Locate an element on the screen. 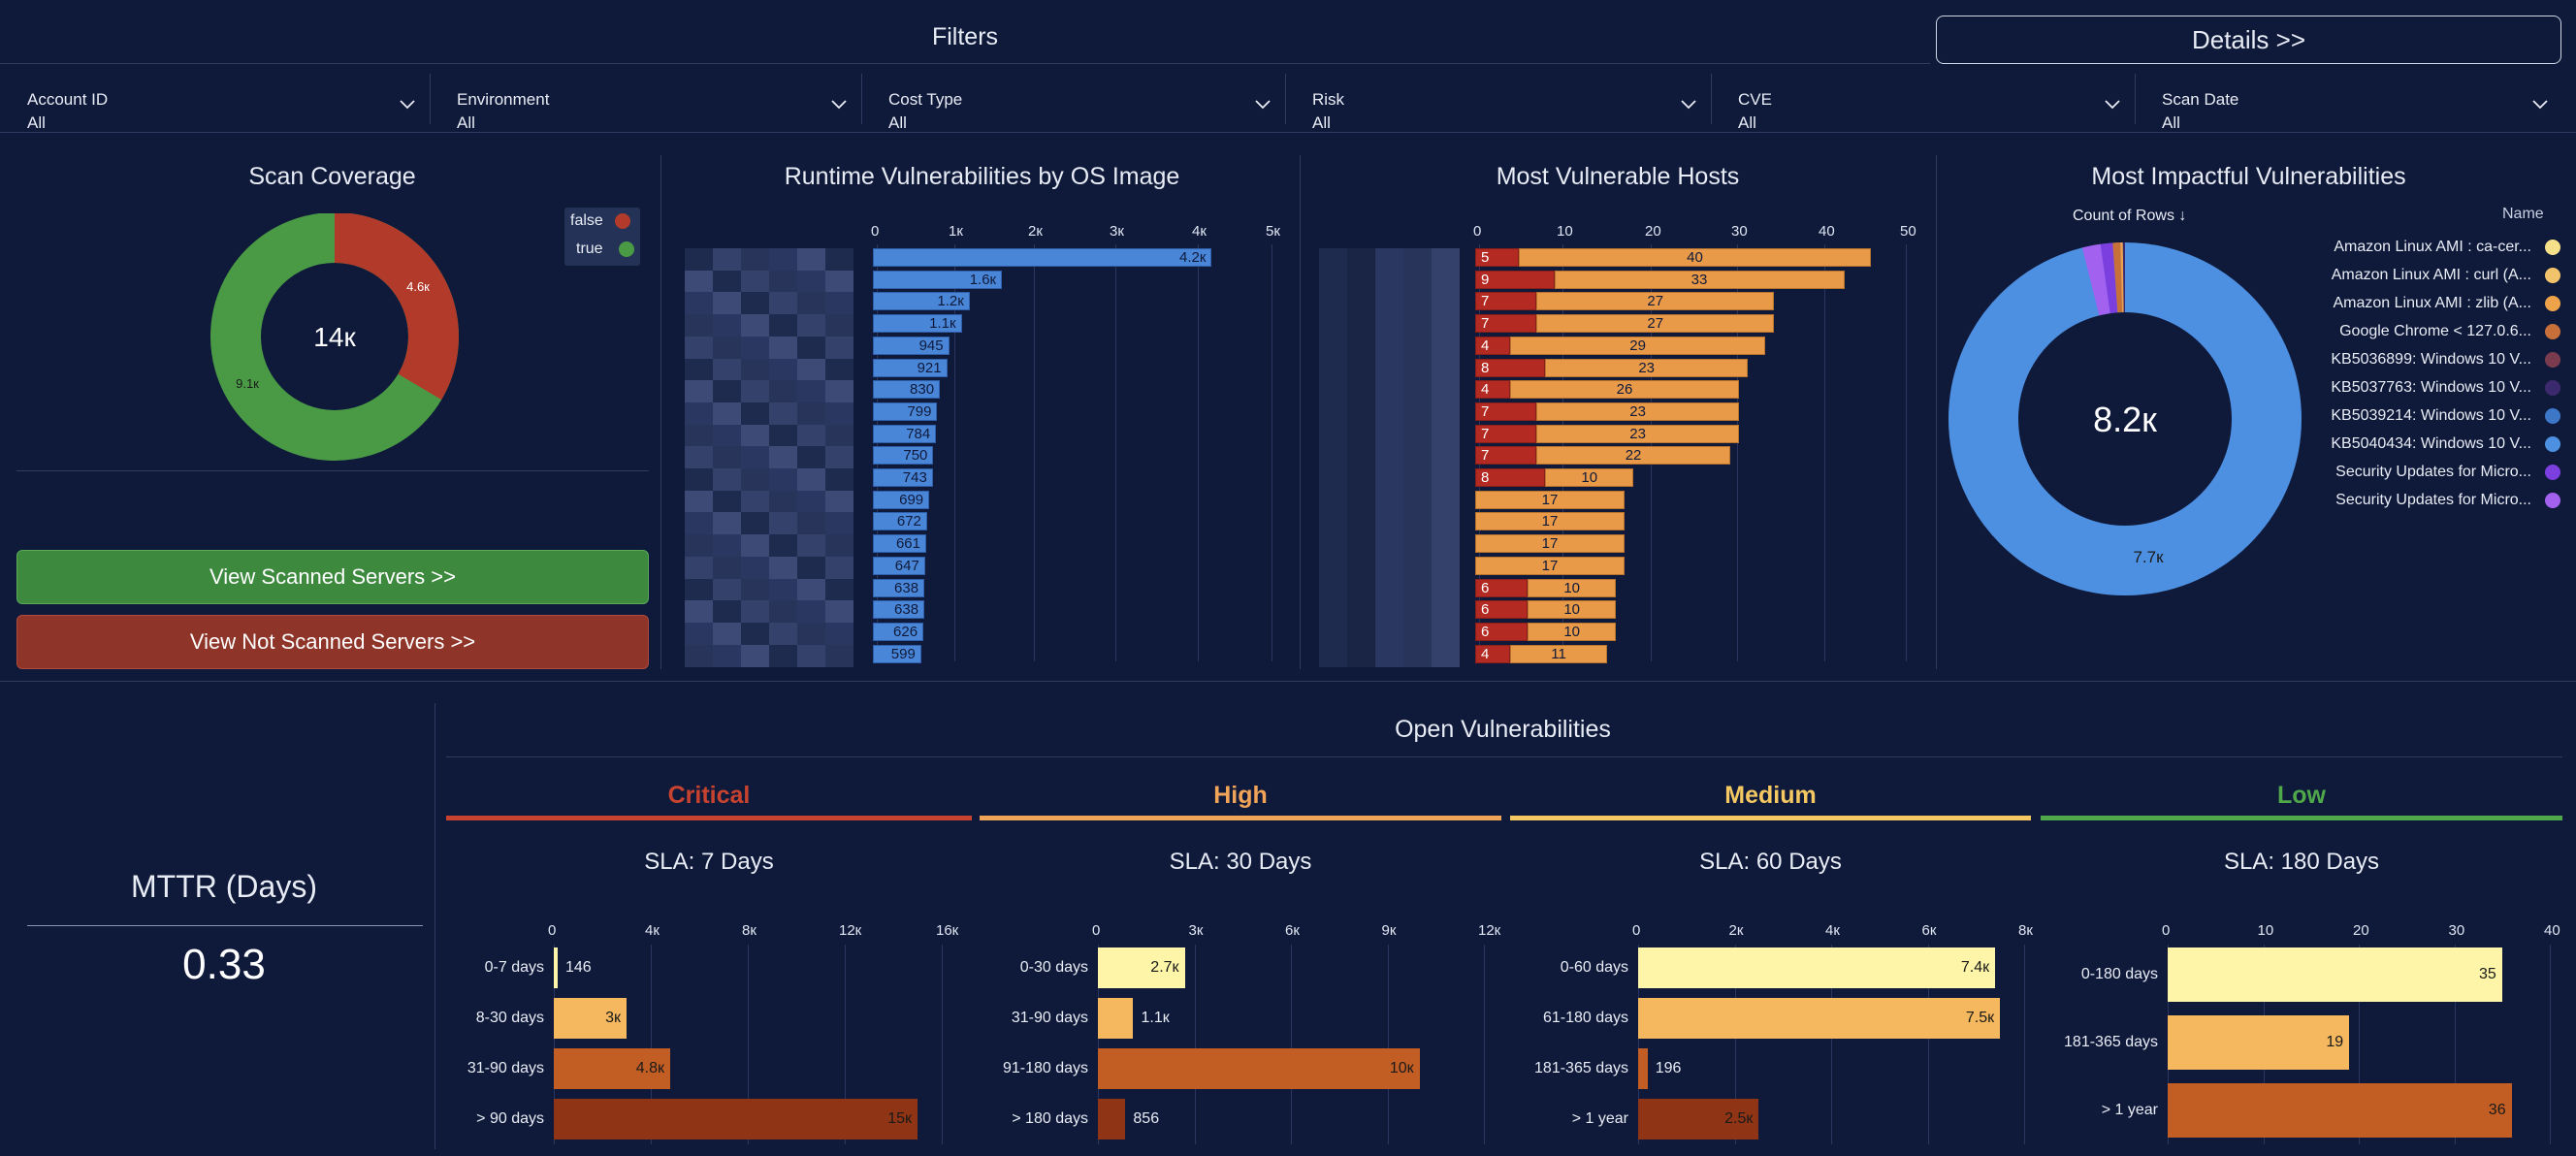 The width and height of the screenshot is (2576, 1156). section-divider is located at coordinates (1288, 681).